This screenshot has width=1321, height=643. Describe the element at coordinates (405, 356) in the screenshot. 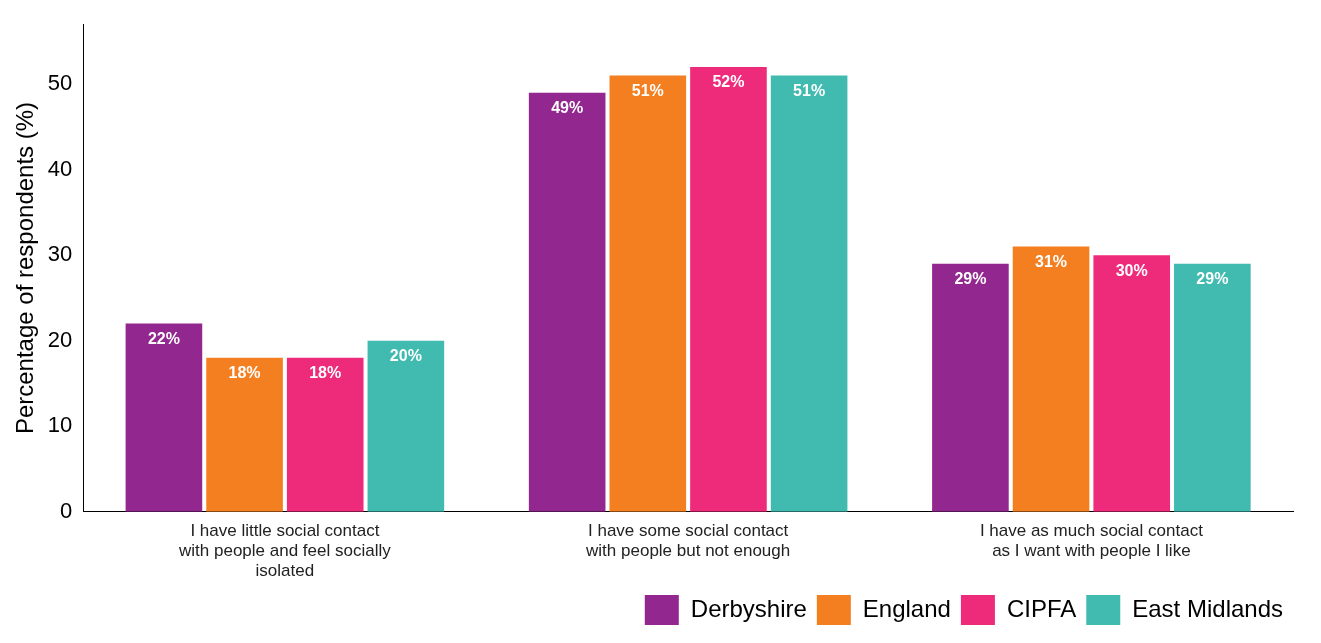

I see `data-label: 20%` at that location.